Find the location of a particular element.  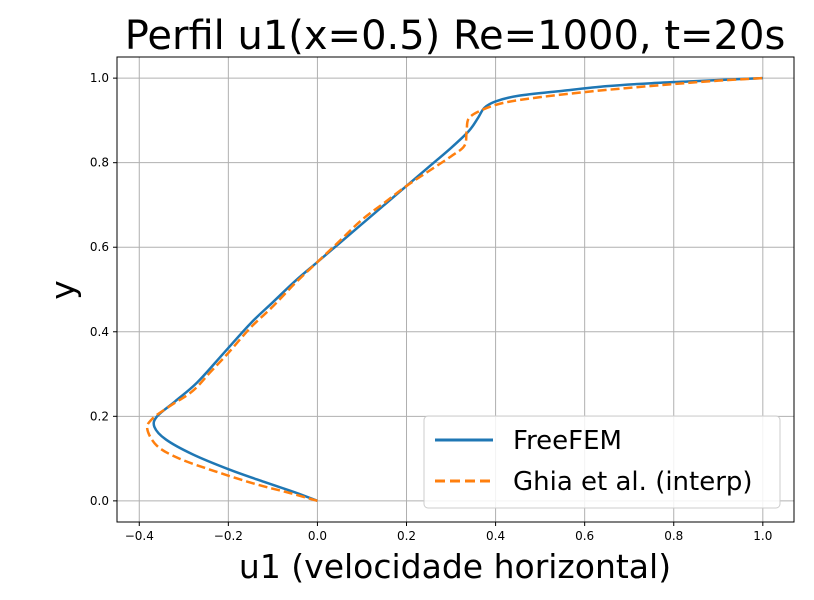

y-axis-label: y is located at coordinates (62, 290).